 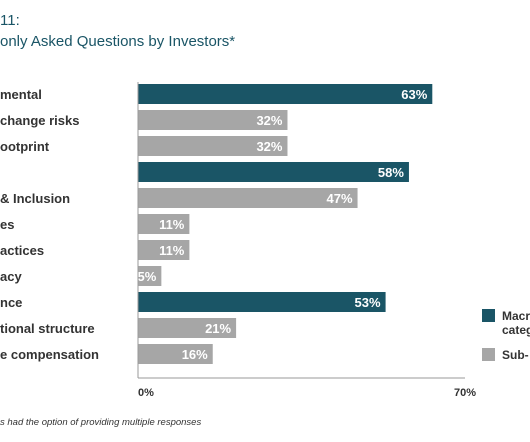 What do you see at coordinates (465, 393) in the screenshot?
I see `x-tick-label: 70%` at bounding box center [465, 393].